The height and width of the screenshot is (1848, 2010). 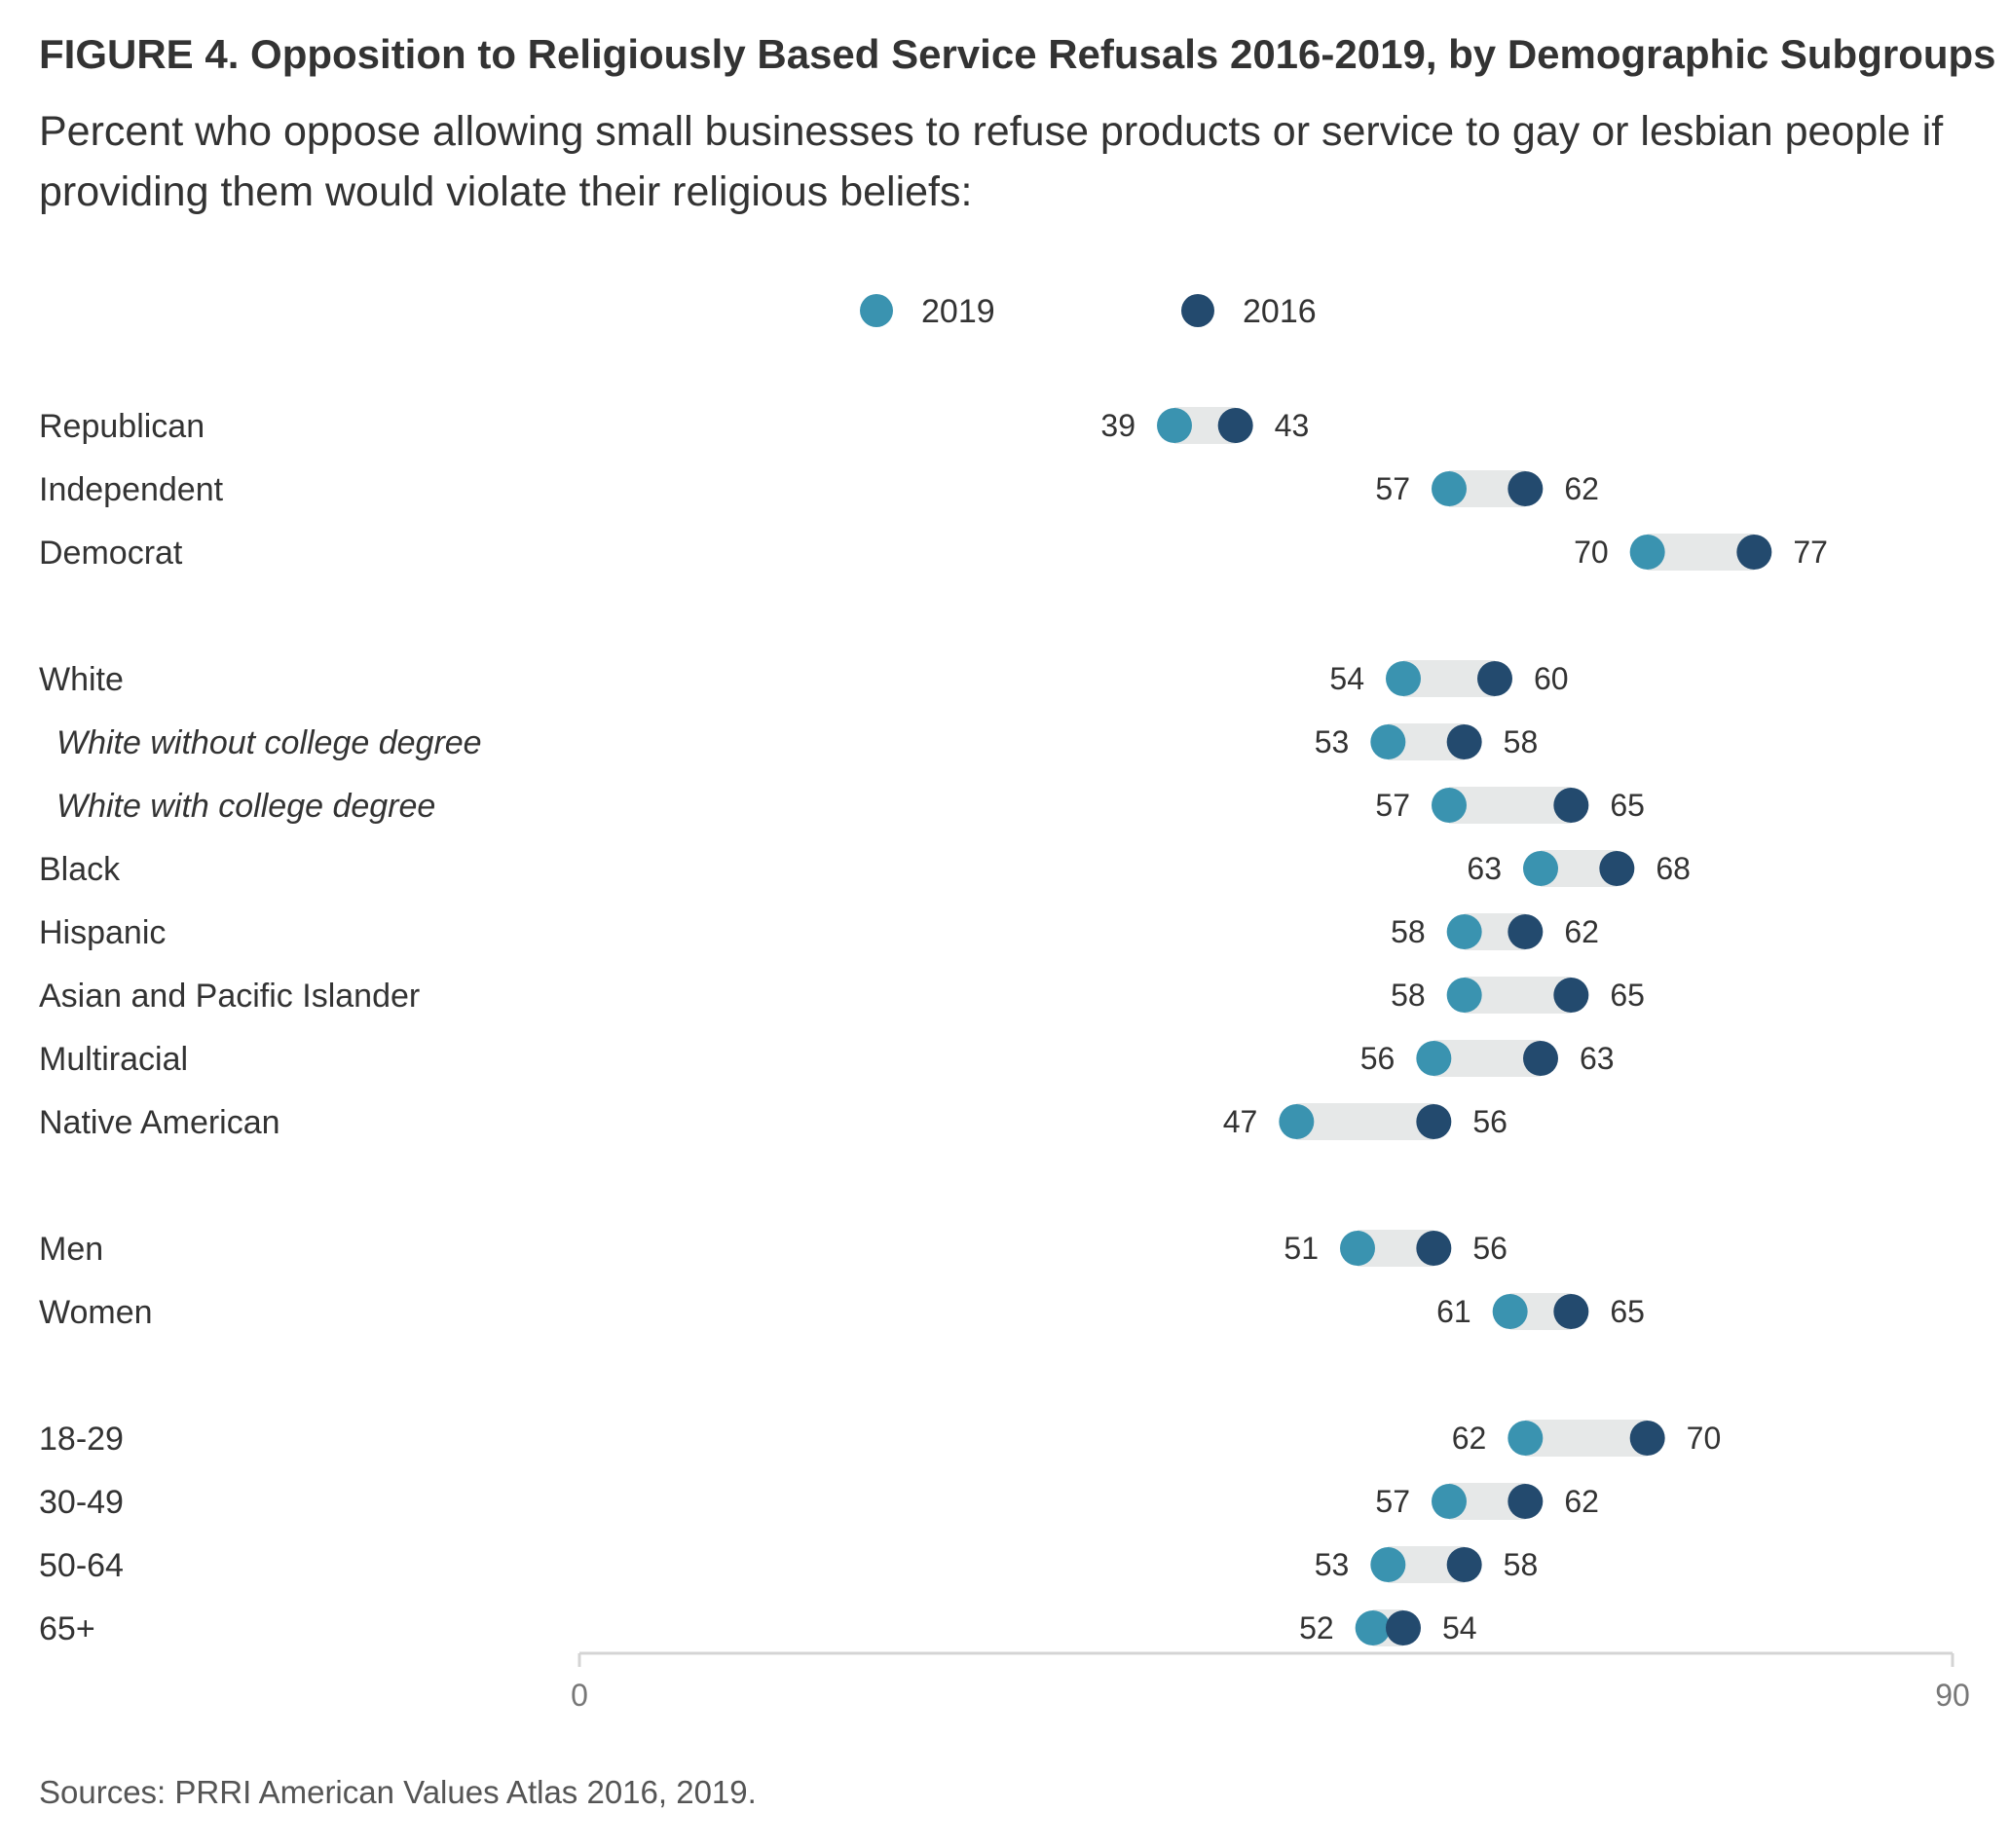 What do you see at coordinates (1301, 1248) in the screenshot?
I see `value-label-2019: 51` at bounding box center [1301, 1248].